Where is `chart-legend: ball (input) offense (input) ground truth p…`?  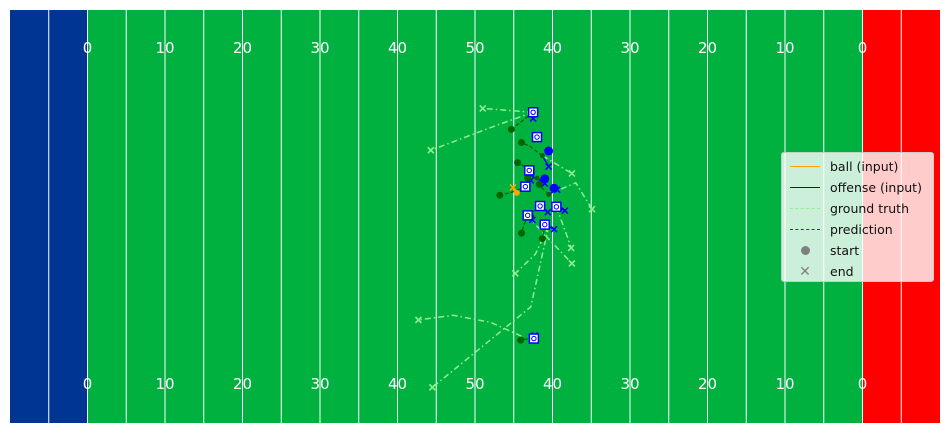 chart-legend: ball (input) offense (input) ground truth p… is located at coordinates (857, 217).